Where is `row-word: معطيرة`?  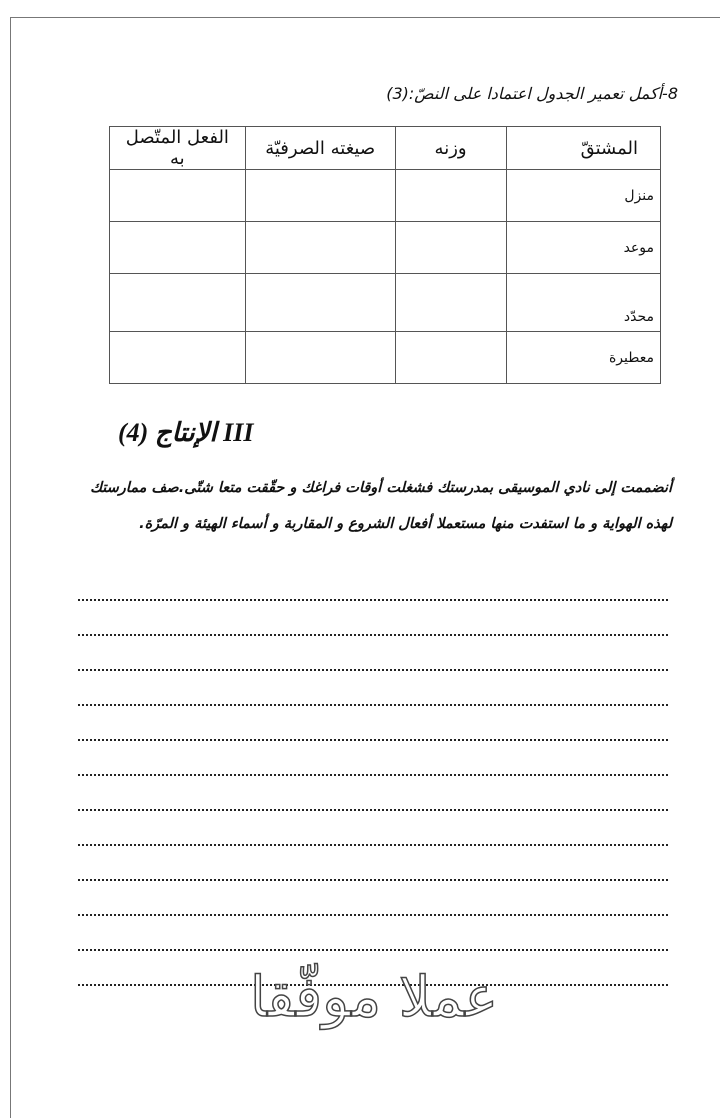
row-word: معطيرة is located at coordinates (583, 357).